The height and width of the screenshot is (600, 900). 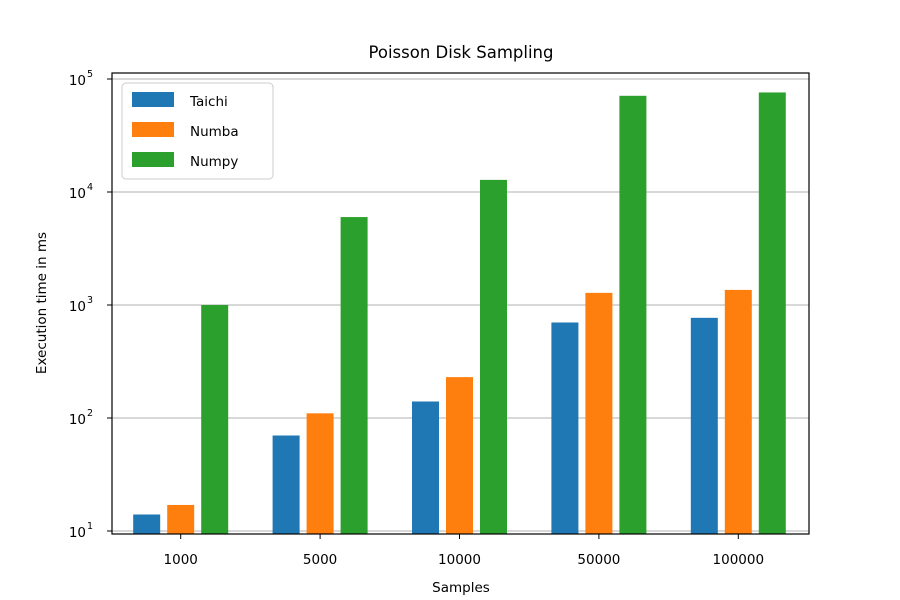 What do you see at coordinates (90, 413) in the screenshot?
I see `y-tick-exponent: 2` at bounding box center [90, 413].